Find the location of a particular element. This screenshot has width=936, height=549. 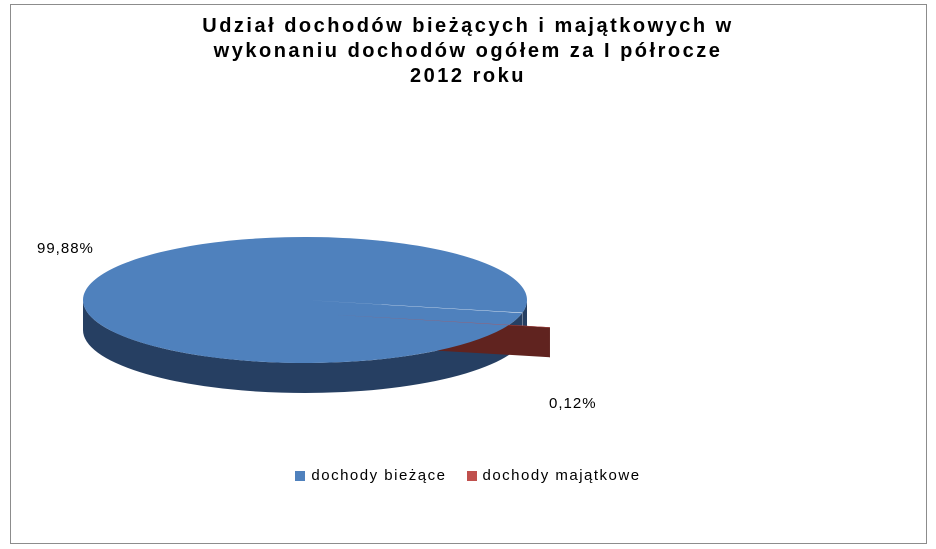

pie-slice-dochody-majatkowe is located at coordinates (441, 321).